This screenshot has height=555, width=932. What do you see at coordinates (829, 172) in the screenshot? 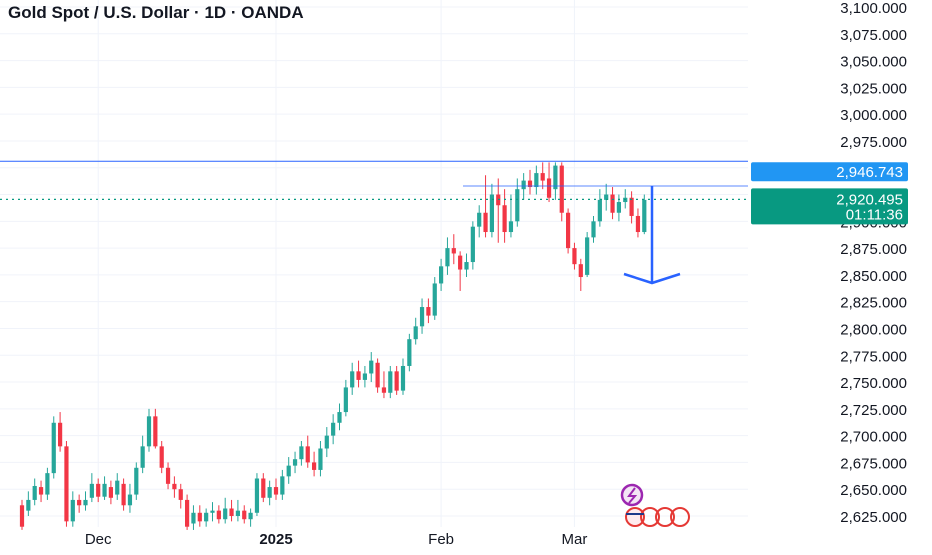
I see `price-badge` at bounding box center [829, 172].